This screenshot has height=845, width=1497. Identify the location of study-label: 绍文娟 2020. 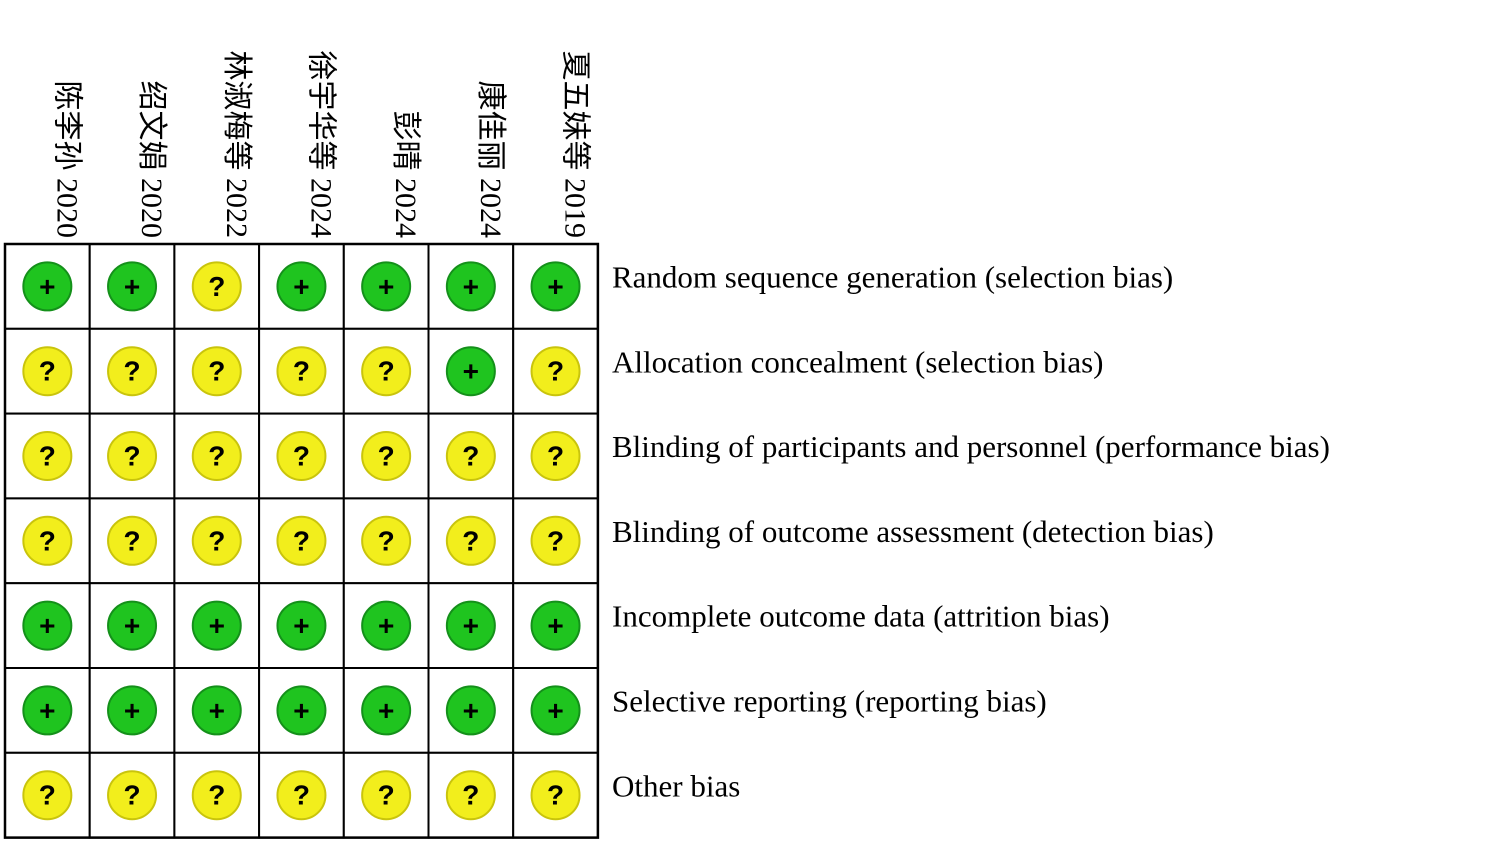
(151, 160).